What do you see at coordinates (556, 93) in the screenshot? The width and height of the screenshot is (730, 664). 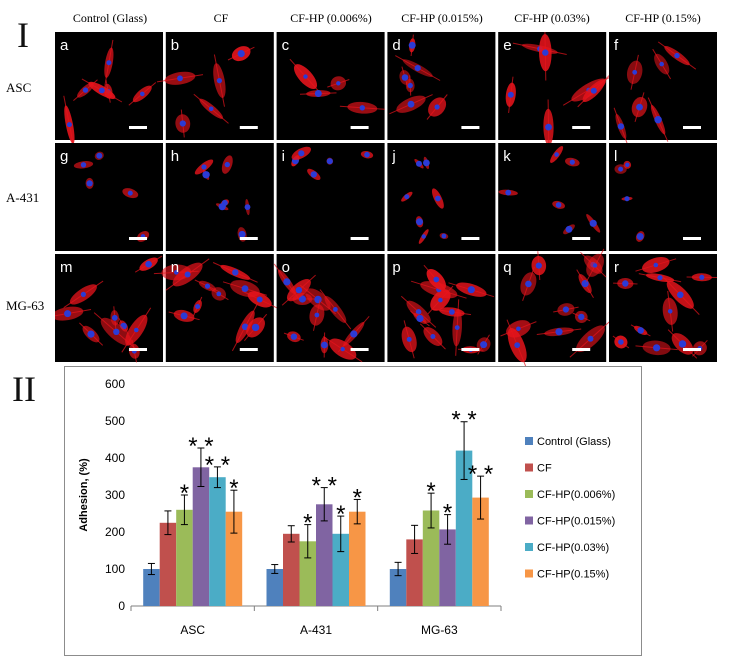 I see `micrograph-tile: e` at bounding box center [556, 93].